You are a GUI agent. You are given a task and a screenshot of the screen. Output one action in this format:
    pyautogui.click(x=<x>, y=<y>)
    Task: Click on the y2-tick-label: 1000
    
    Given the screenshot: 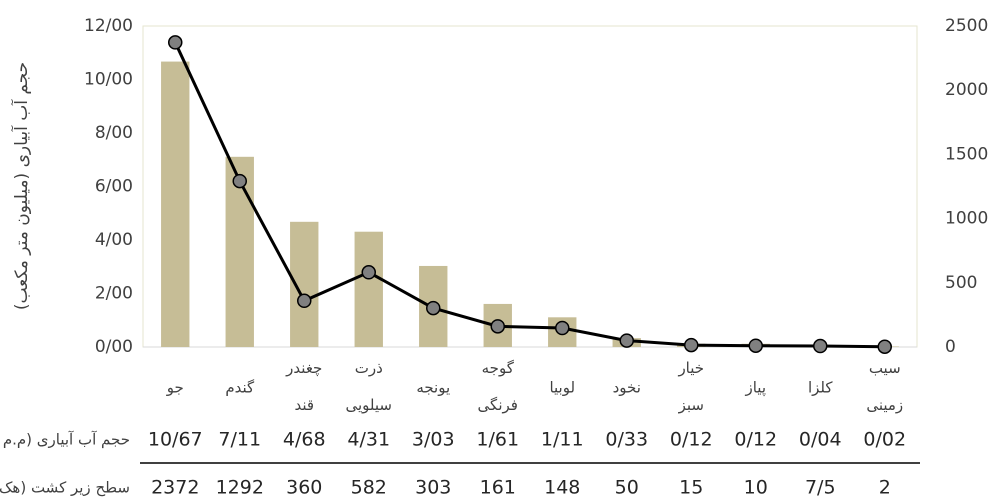 What is the action you would take?
    pyautogui.click(x=966, y=219)
    